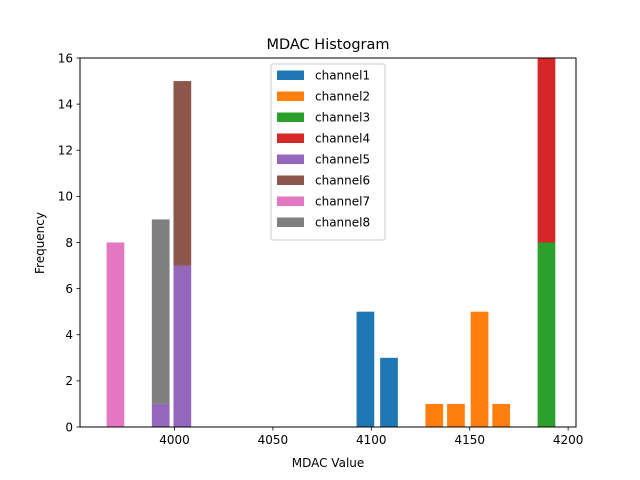 The height and width of the screenshot is (480, 640). Describe the element at coordinates (342, 181) in the screenshot. I see `legend-label-channel6: channel6` at that location.